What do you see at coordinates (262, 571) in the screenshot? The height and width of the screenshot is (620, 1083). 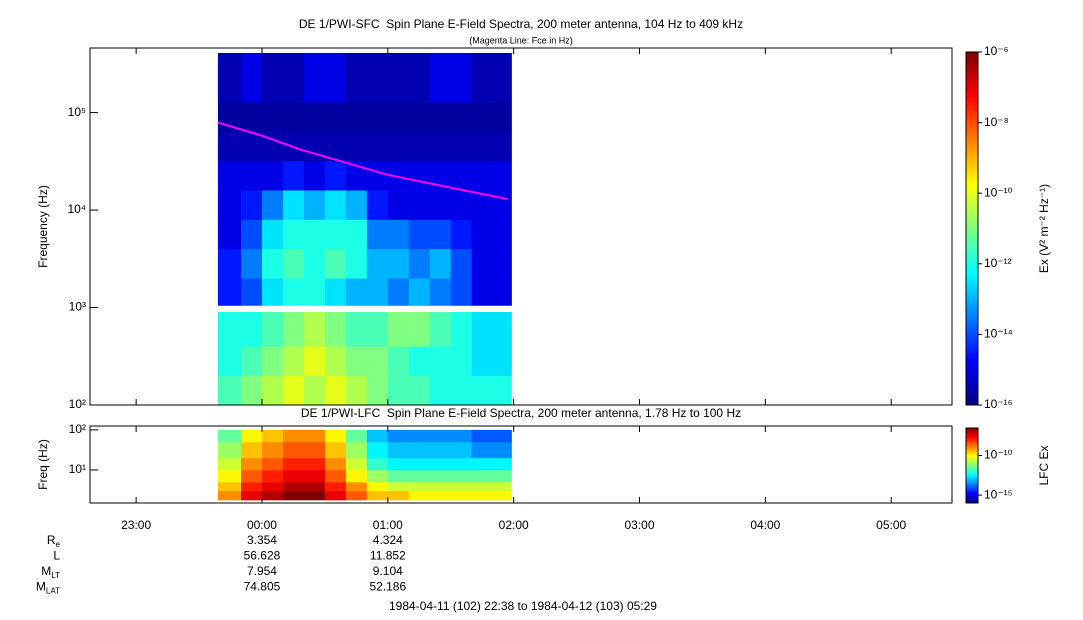 I see `ephemeris-value: 7.954` at bounding box center [262, 571].